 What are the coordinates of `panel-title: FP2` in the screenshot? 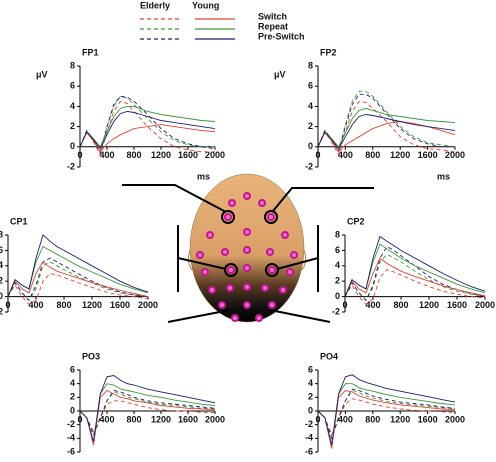 It's located at (328, 52).